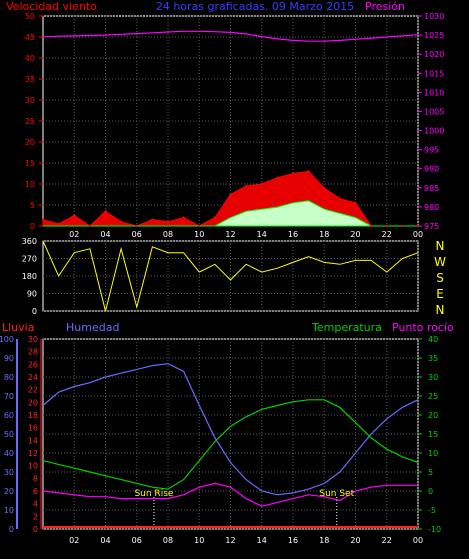 Image resolution: width=469 pixels, height=559 pixels. What do you see at coordinates (418, 540) in the screenshot?
I see `p3-time-tick-label: 00` at bounding box center [418, 540].